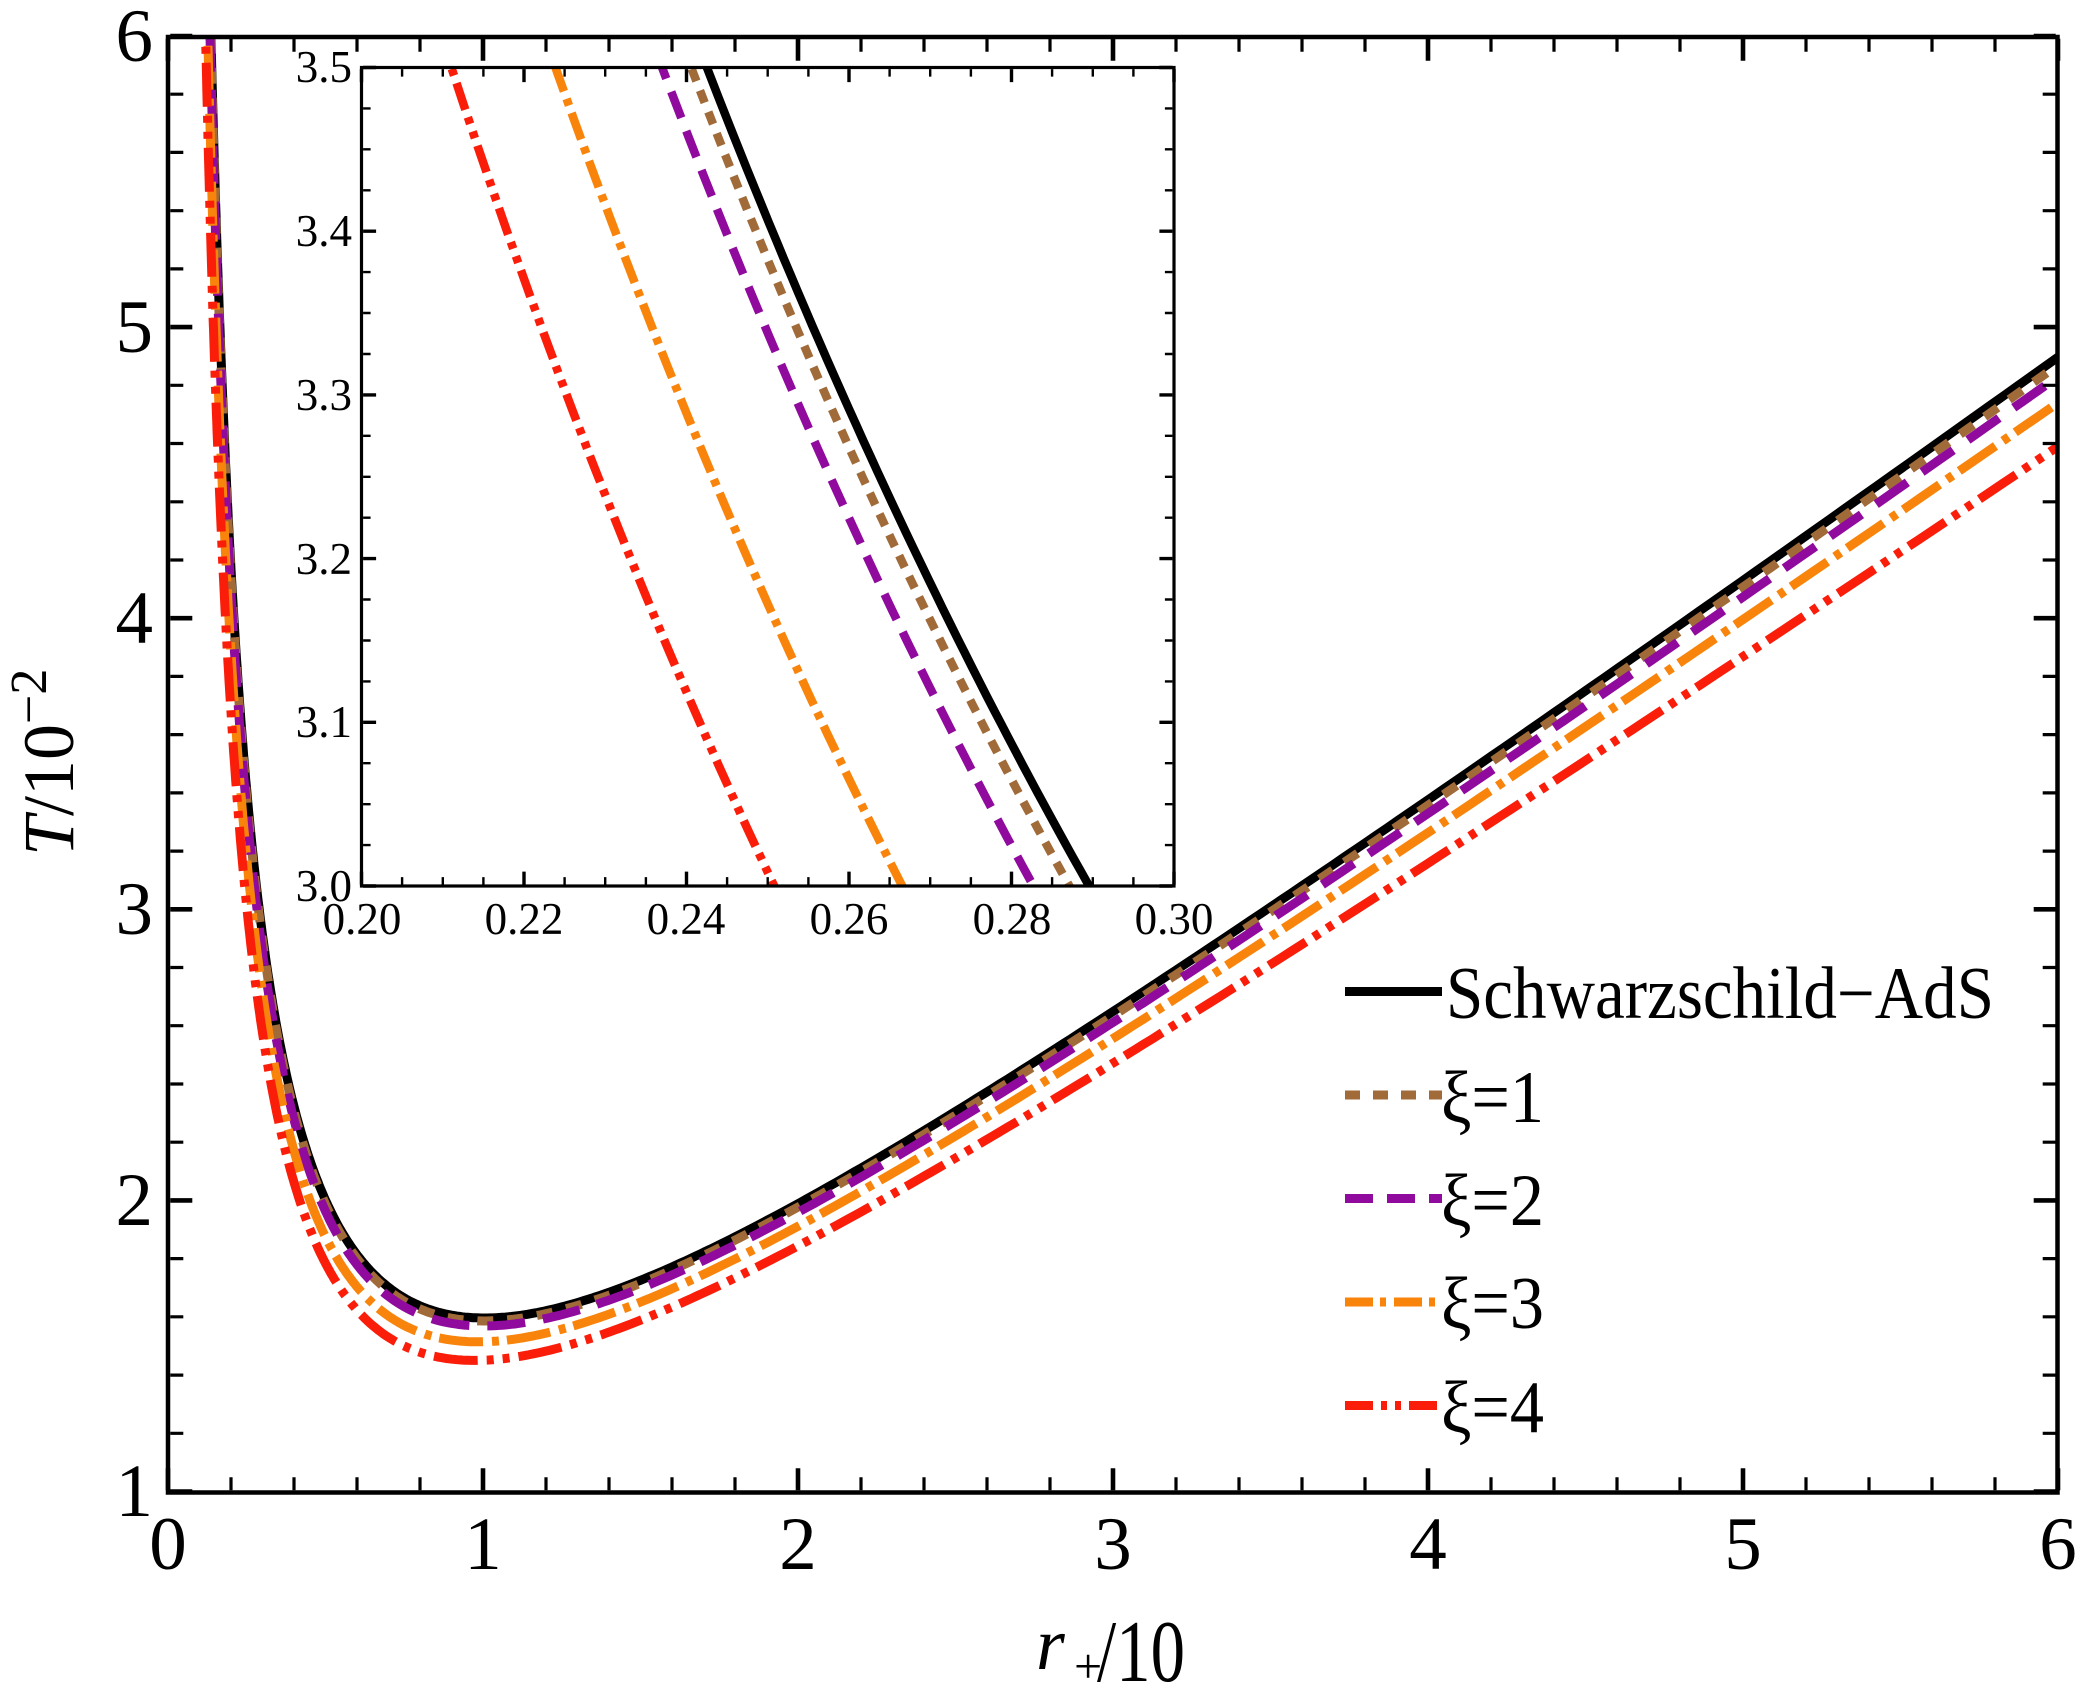 The image size is (2075, 1683). I want to click on svg-text: 0.24, so click(686, 919).